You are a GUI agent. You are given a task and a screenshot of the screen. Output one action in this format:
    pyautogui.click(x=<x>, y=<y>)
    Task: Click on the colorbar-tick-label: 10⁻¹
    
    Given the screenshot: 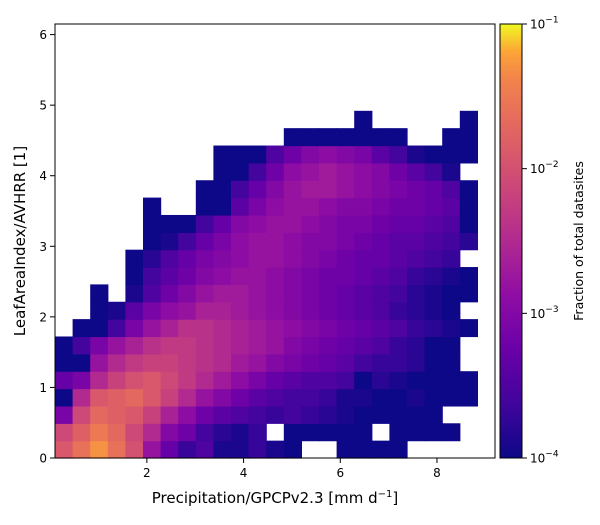 What is the action you would take?
    pyautogui.click(x=544, y=24)
    